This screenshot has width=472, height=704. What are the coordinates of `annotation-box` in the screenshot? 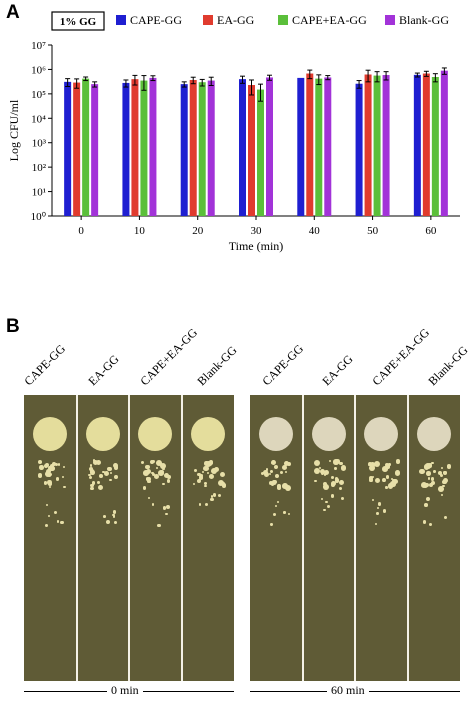 It's located at (78, 21).